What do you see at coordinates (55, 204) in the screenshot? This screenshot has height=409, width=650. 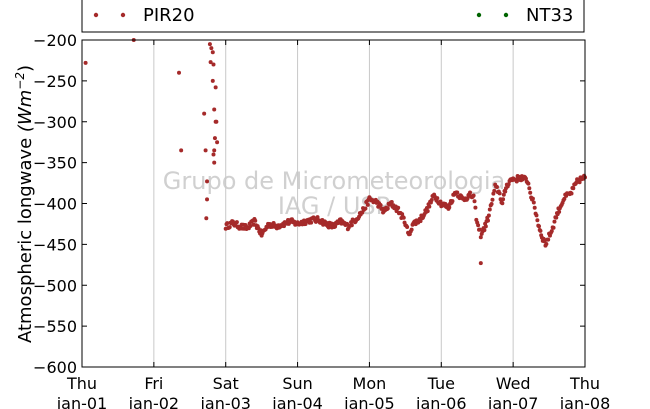 I see `y-tick-label: −400` at bounding box center [55, 204].